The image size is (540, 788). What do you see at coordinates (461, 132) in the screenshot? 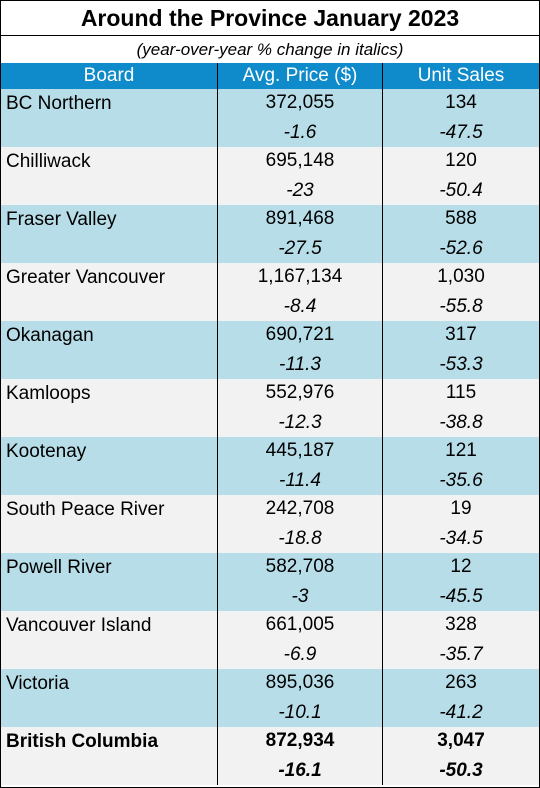
I see `unit-sales-change: -47.5` at bounding box center [461, 132].